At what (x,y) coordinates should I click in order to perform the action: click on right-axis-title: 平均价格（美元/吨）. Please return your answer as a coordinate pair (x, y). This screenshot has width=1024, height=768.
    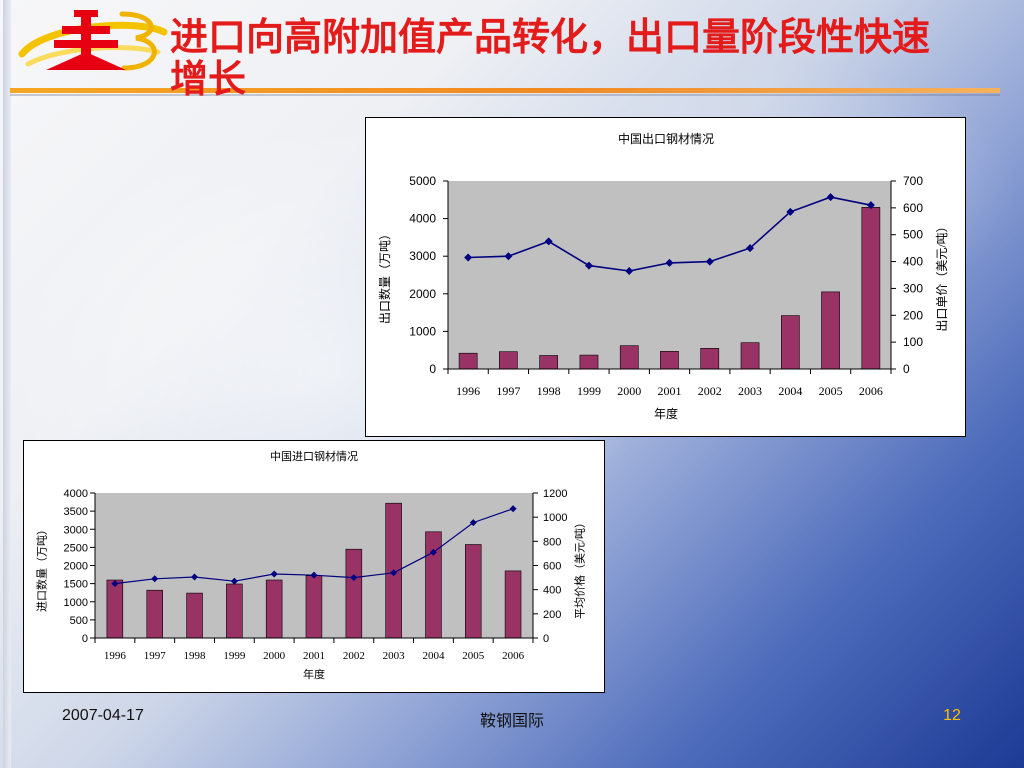
    Looking at the image, I should click on (580, 568).